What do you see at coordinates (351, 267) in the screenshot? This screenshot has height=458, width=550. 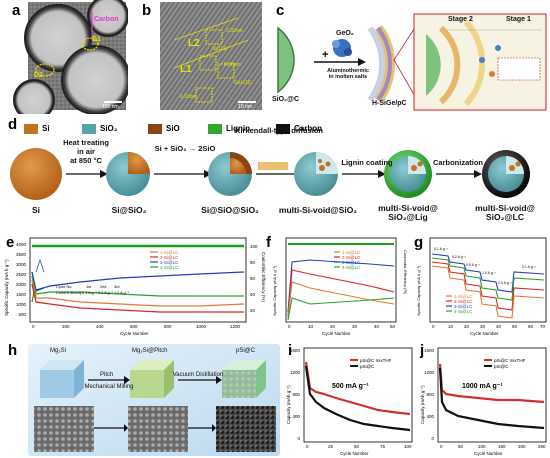 I see `legend-f-4: 4-Si@LC` at bounding box center [351, 267].